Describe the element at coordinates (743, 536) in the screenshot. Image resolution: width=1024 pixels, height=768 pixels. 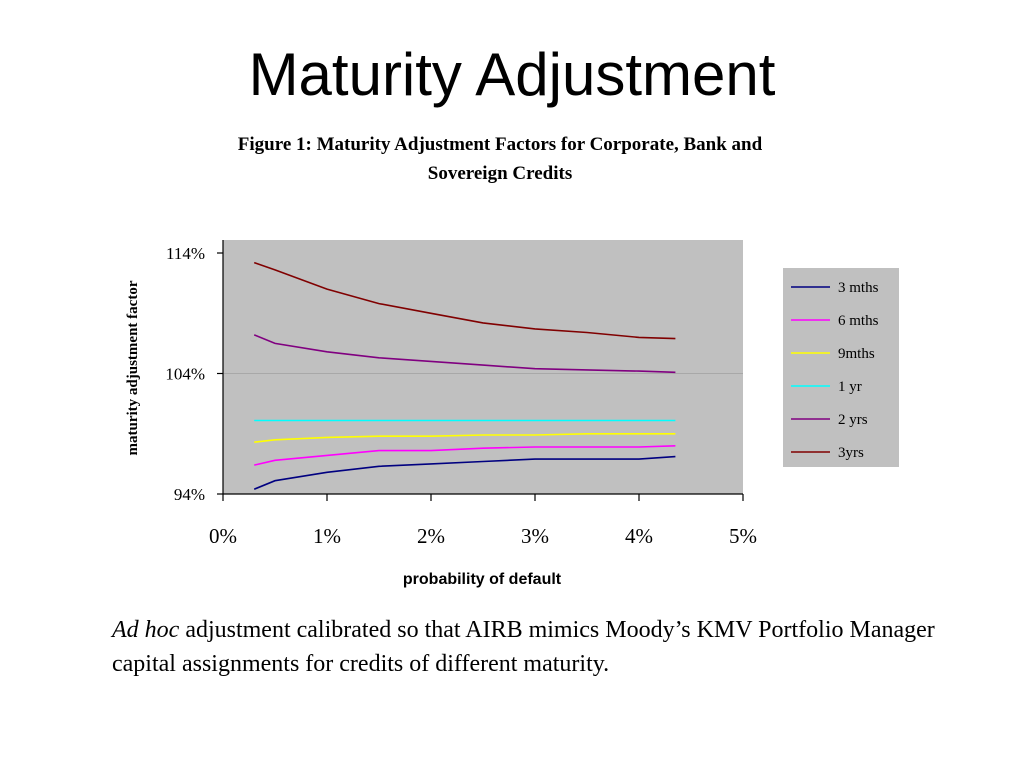
I see `x-tick-label: 5%` at that location.